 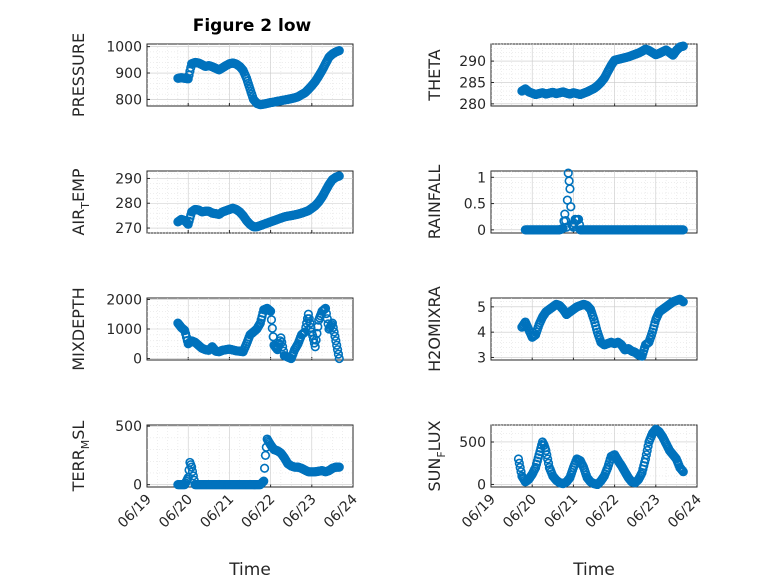 What do you see at coordinates (249, 570) in the screenshot?
I see `x-axis-label-left: Time` at bounding box center [249, 570].